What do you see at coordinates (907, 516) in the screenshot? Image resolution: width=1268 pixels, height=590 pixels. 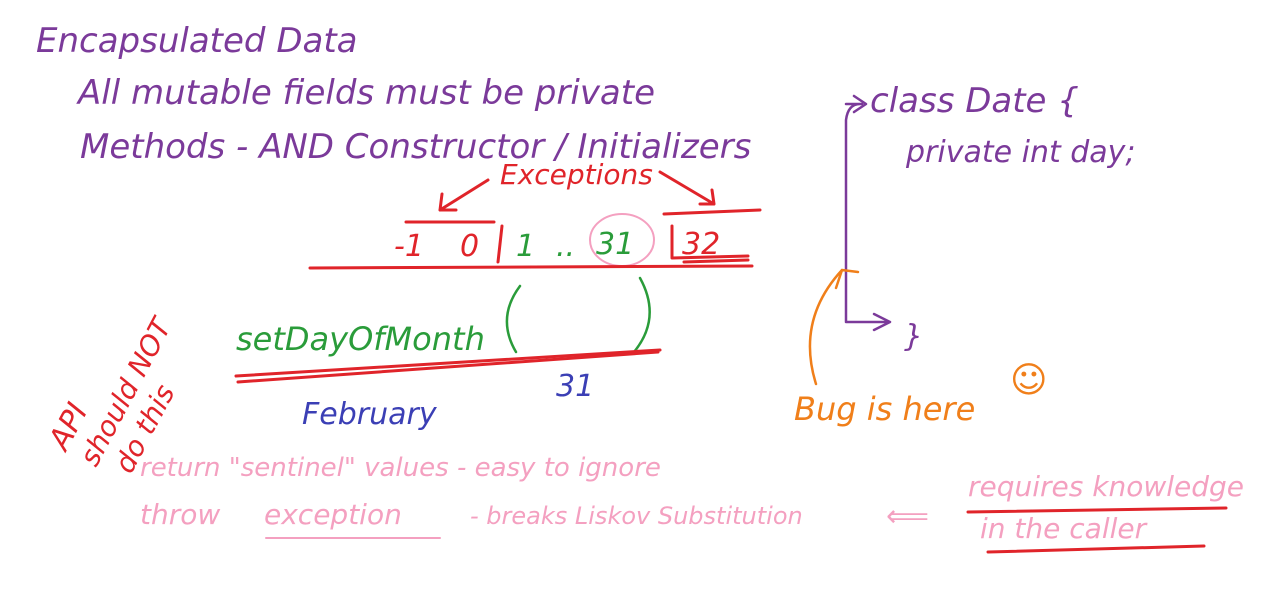 I see `caller-arrow: ⟸` at bounding box center [907, 516].